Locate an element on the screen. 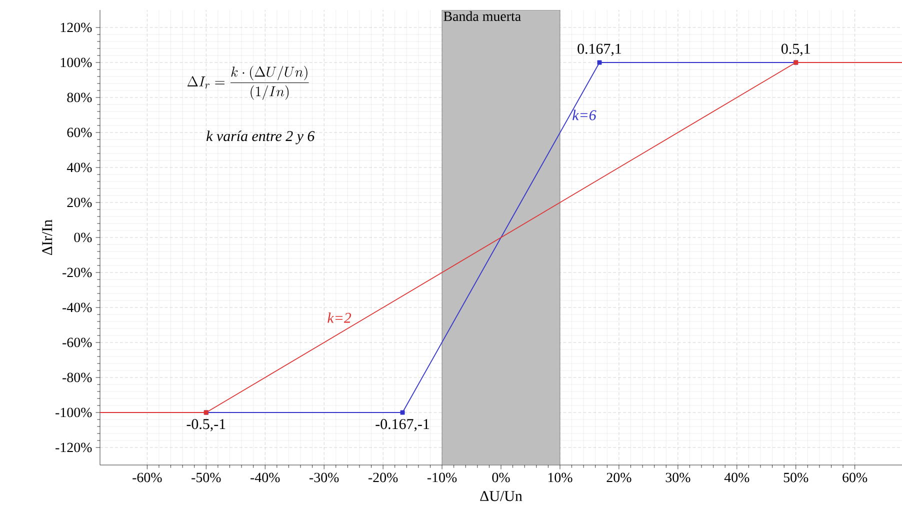  x-tick-label: -40% is located at coordinates (265, 477).